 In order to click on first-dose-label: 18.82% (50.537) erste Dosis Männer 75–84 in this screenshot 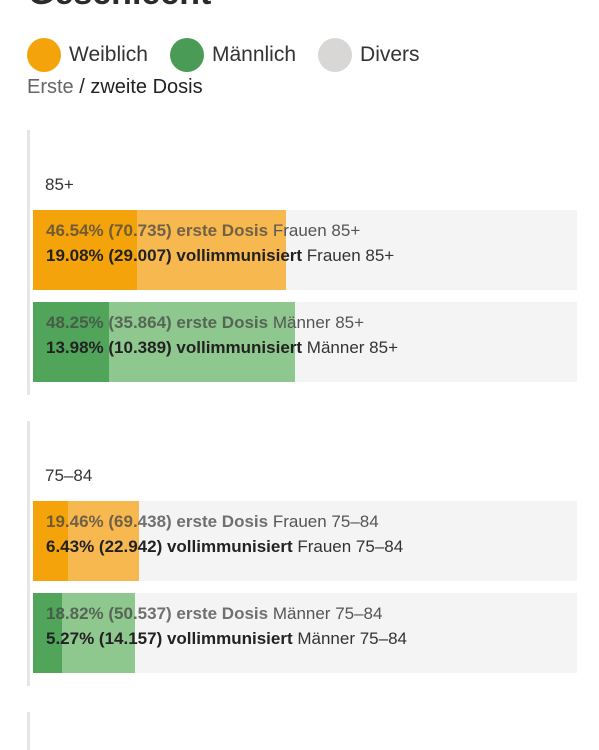, I will do `click(226, 613)`.